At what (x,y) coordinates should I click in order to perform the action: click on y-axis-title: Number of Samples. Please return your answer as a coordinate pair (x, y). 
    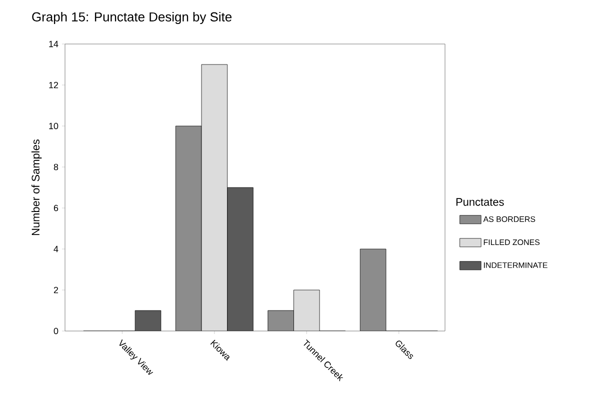
    Looking at the image, I should click on (36, 188).